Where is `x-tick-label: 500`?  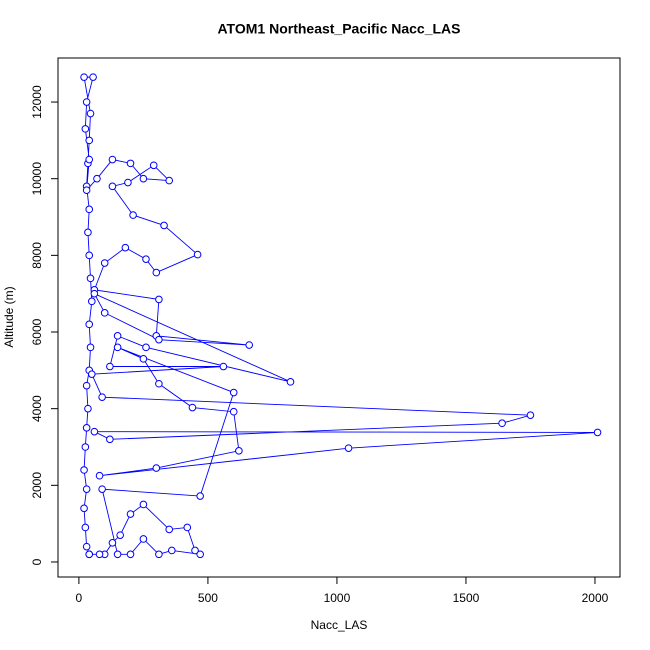
x-tick-label: 500 is located at coordinates (208, 598).